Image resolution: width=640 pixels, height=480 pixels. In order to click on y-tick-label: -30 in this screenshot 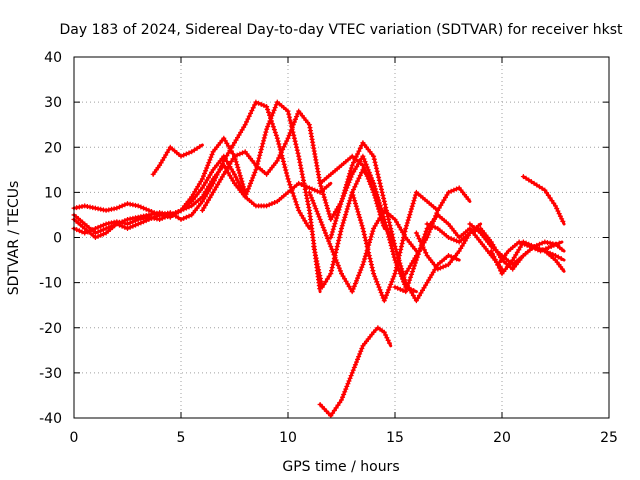, I will do `click(50, 374)`.